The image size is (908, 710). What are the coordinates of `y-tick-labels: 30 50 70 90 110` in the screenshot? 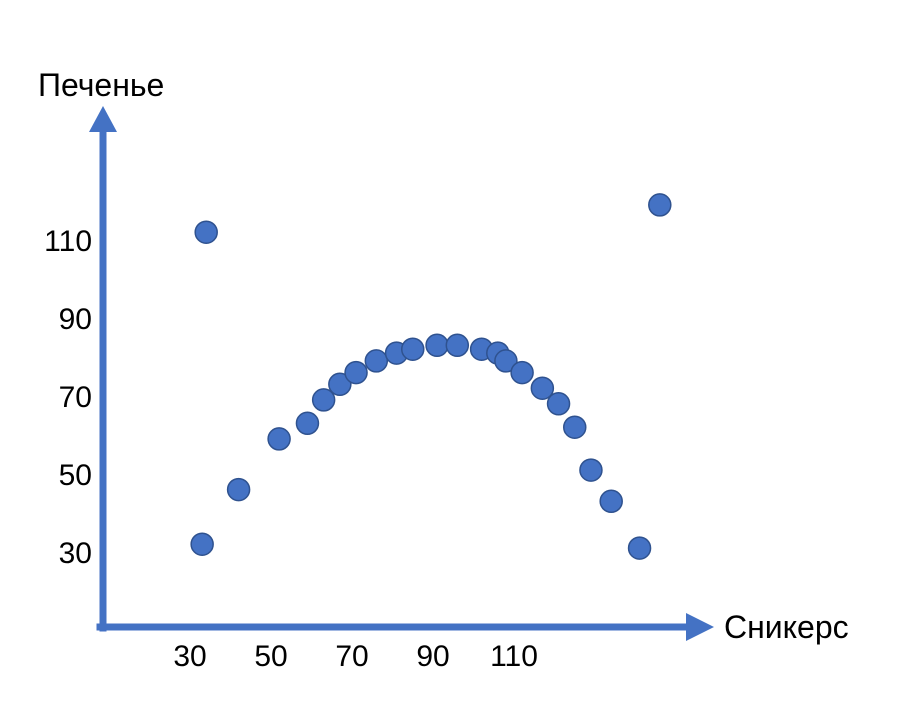 It's located at (68, 397).